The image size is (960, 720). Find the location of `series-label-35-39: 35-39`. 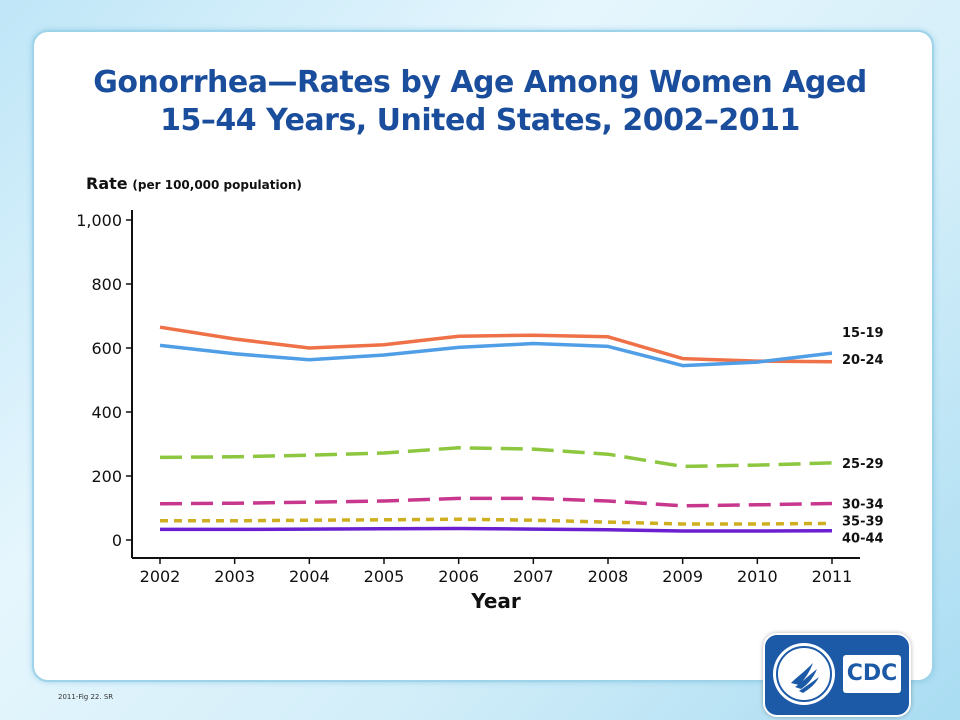

series-label-35-39: 35-39 is located at coordinates (863, 522).